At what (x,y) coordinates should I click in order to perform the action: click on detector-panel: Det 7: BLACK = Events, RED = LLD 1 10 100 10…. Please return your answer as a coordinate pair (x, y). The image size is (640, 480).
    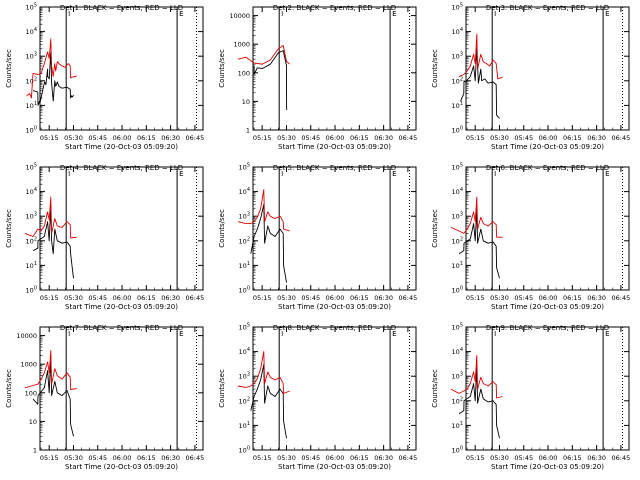
    Looking at the image, I should click on (106, 400).